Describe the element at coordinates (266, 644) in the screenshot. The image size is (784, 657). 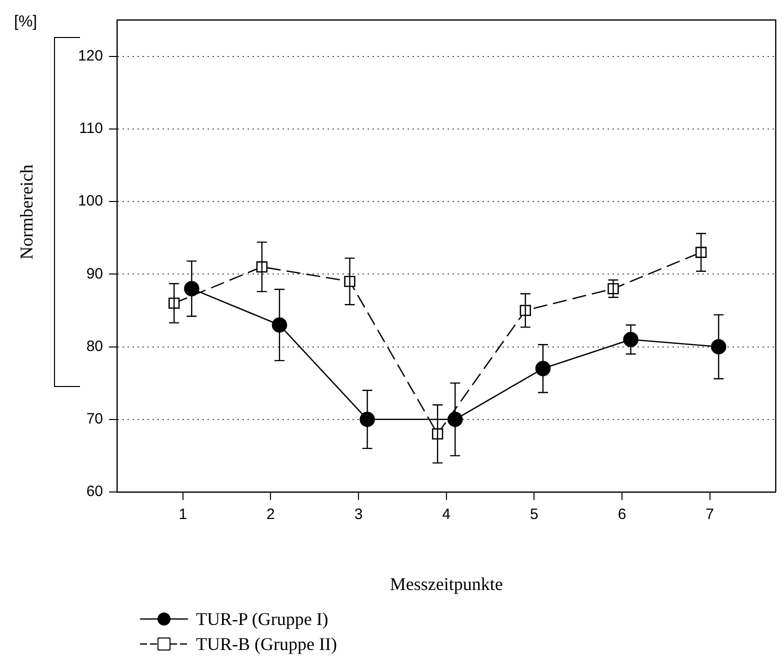
I see `legend-label: TUR-B (Gruppe II)` at that location.